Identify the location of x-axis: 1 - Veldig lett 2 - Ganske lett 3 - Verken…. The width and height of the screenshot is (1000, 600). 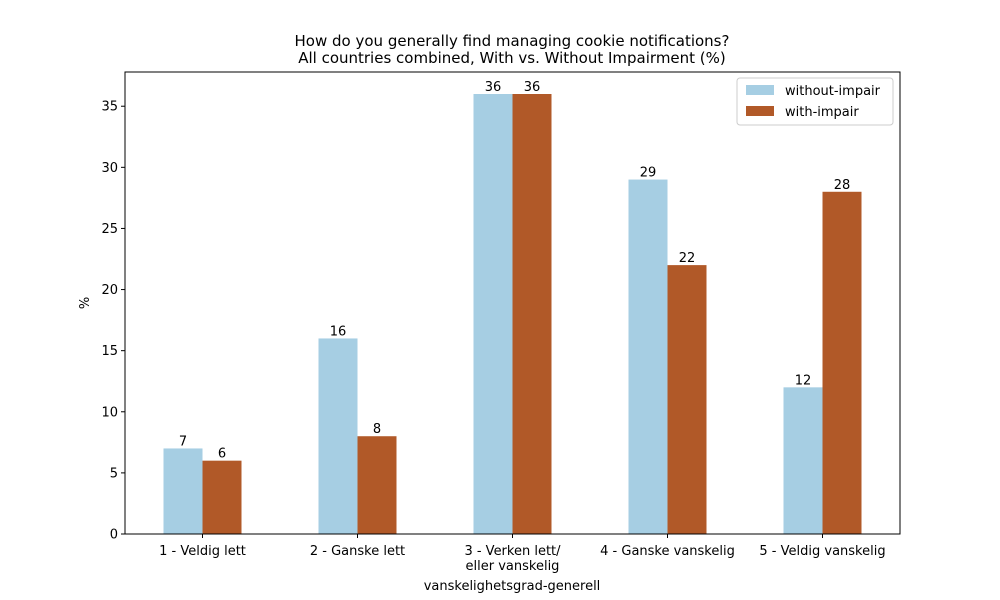
(522, 554).